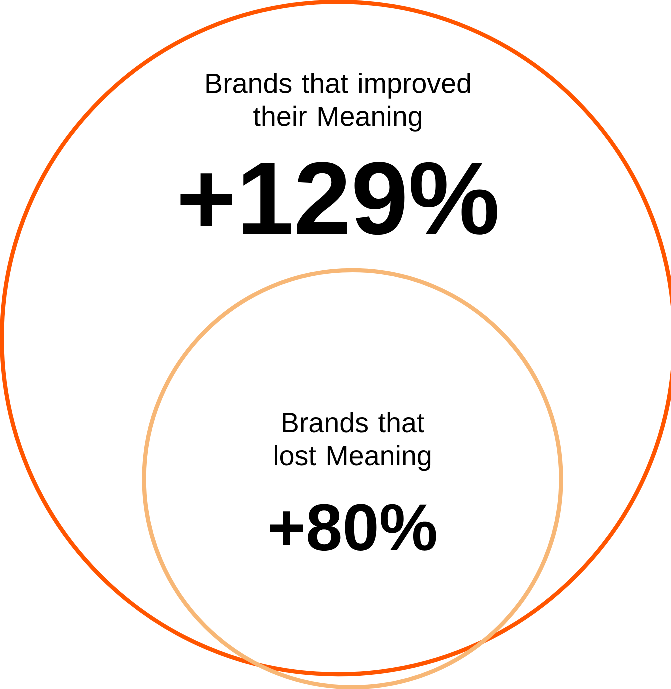 The image size is (671, 689). What do you see at coordinates (352, 442) in the screenshot?
I see `category-label: Brands that lost Meaning` at bounding box center [352, 442].